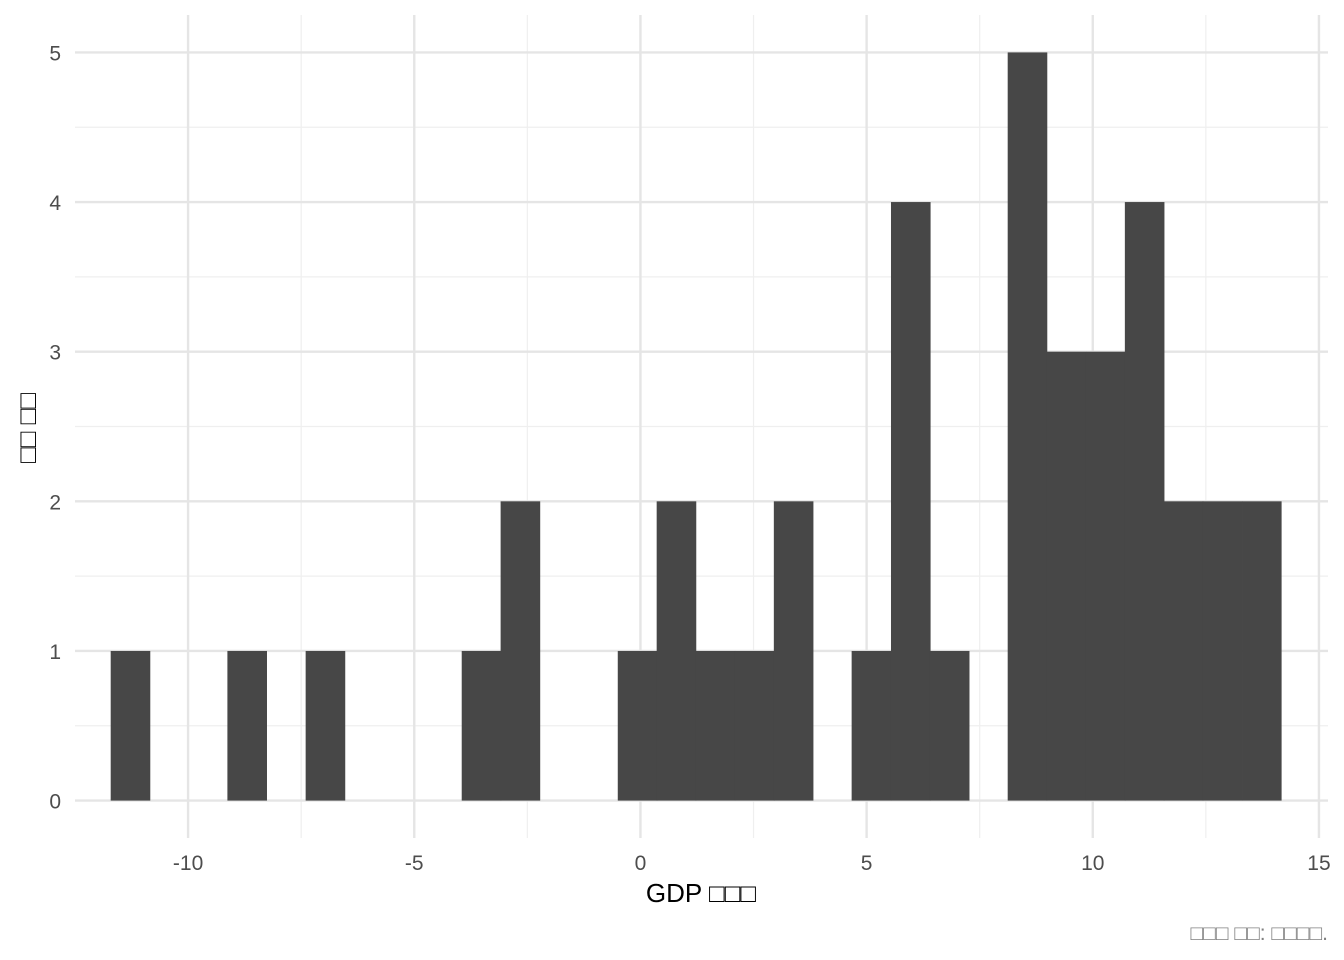 The height and width of the screenshot is (960, 1344). Describe the element at coordinates (55, 353) in the screenshot. I see `y-tick-label: 3` at that location.